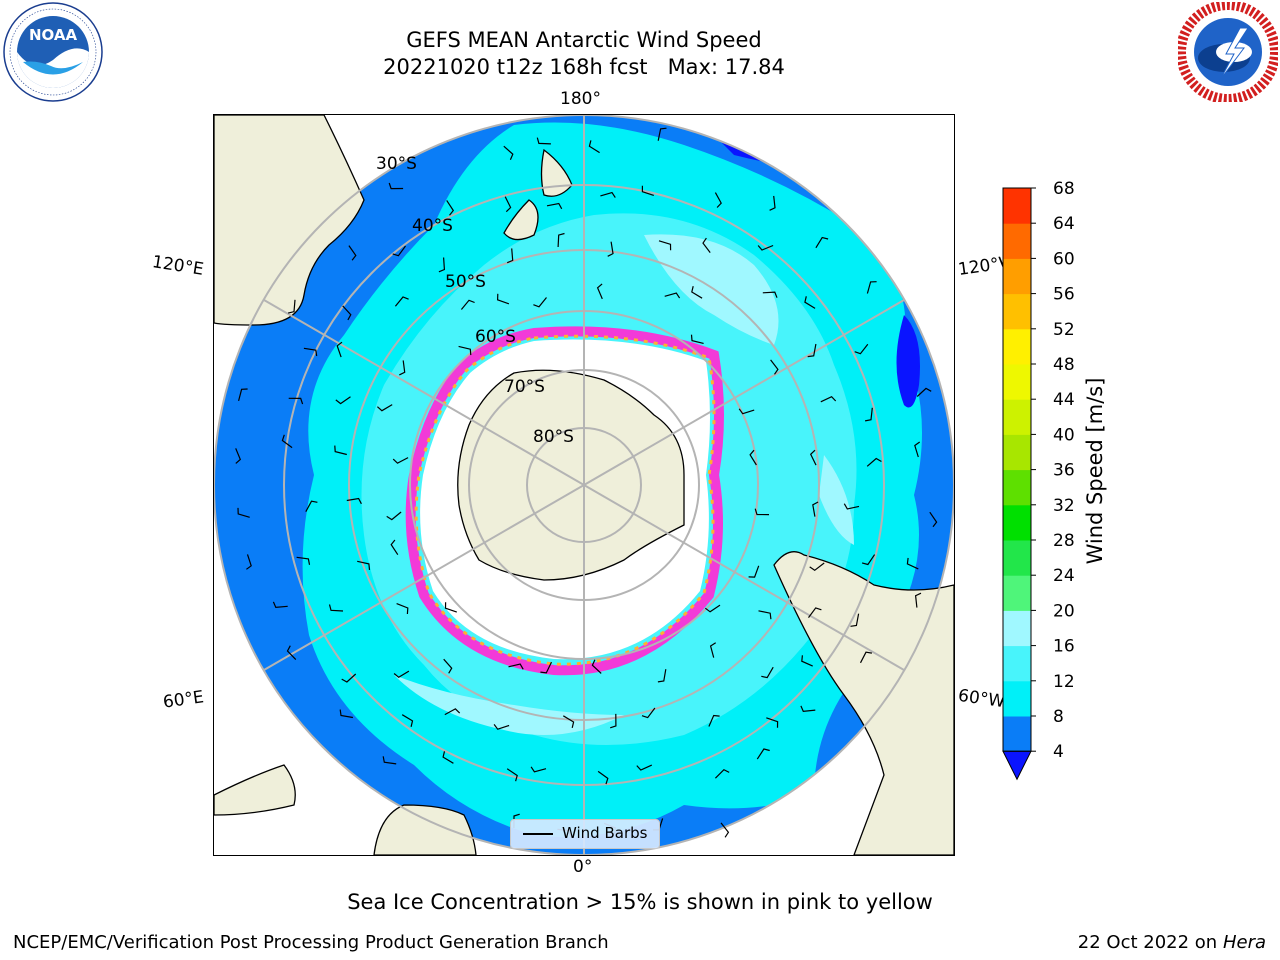 The height and width of the screenshot is (960, 1280). I want to click on lat-label-80s: 80°S, so click(553, 437).